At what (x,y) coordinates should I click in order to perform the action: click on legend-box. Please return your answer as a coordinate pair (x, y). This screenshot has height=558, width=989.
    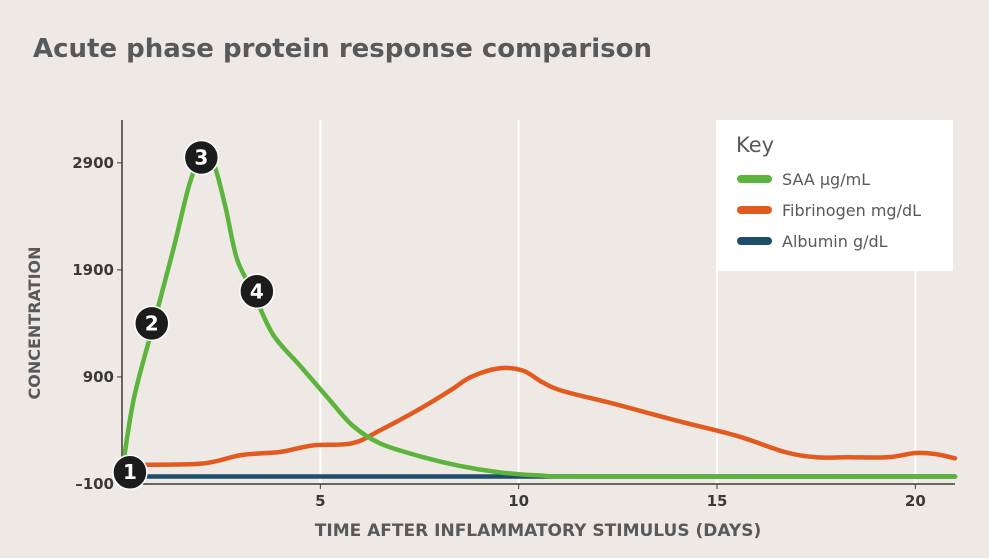
    Looking at the image, I should click on (834, 195).